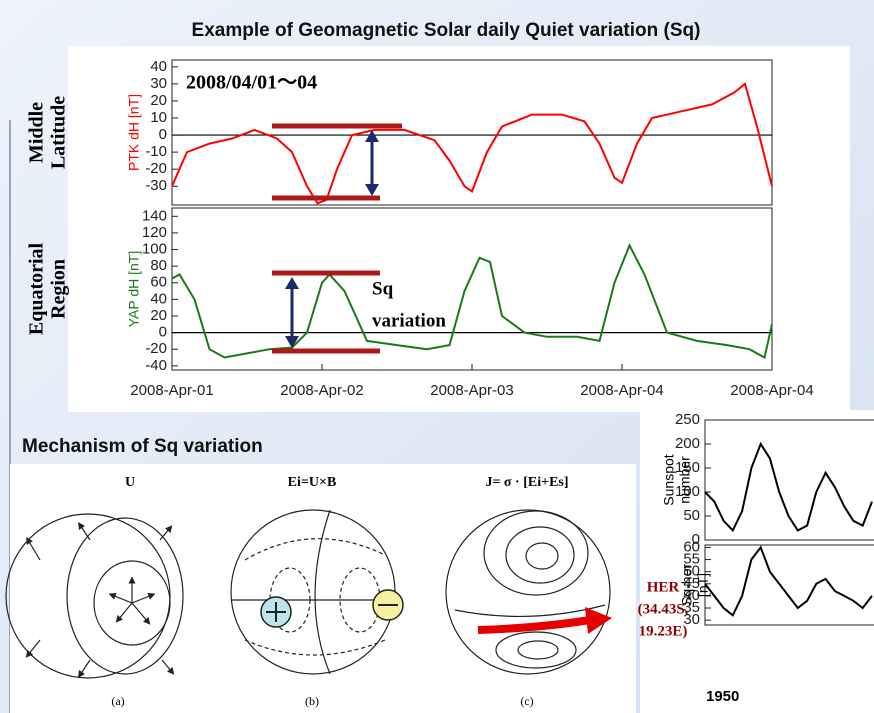 Image resolution: width=874 pixels, height=713 pixels. Describe the element at coordinates (312, 701) in the screenshot. I see `panel-caption: (b)` at that location.